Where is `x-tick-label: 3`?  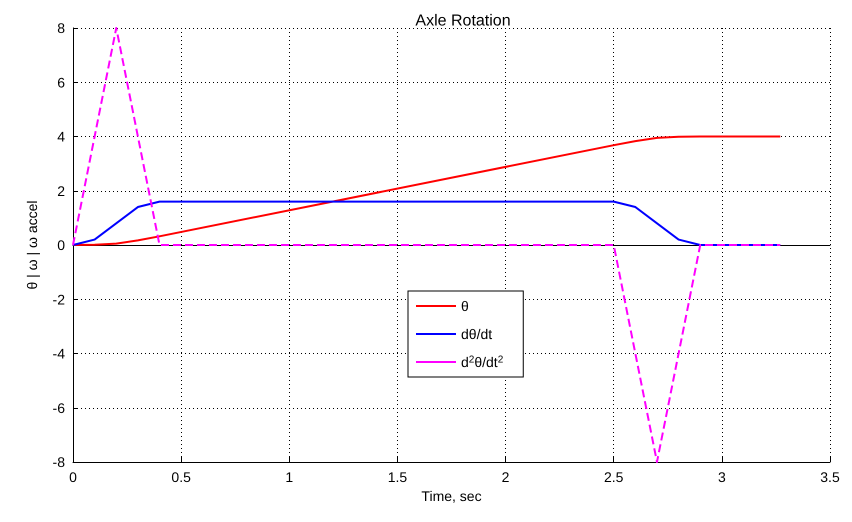
x-tick-label: 3 is located at coordinates (722, 477).